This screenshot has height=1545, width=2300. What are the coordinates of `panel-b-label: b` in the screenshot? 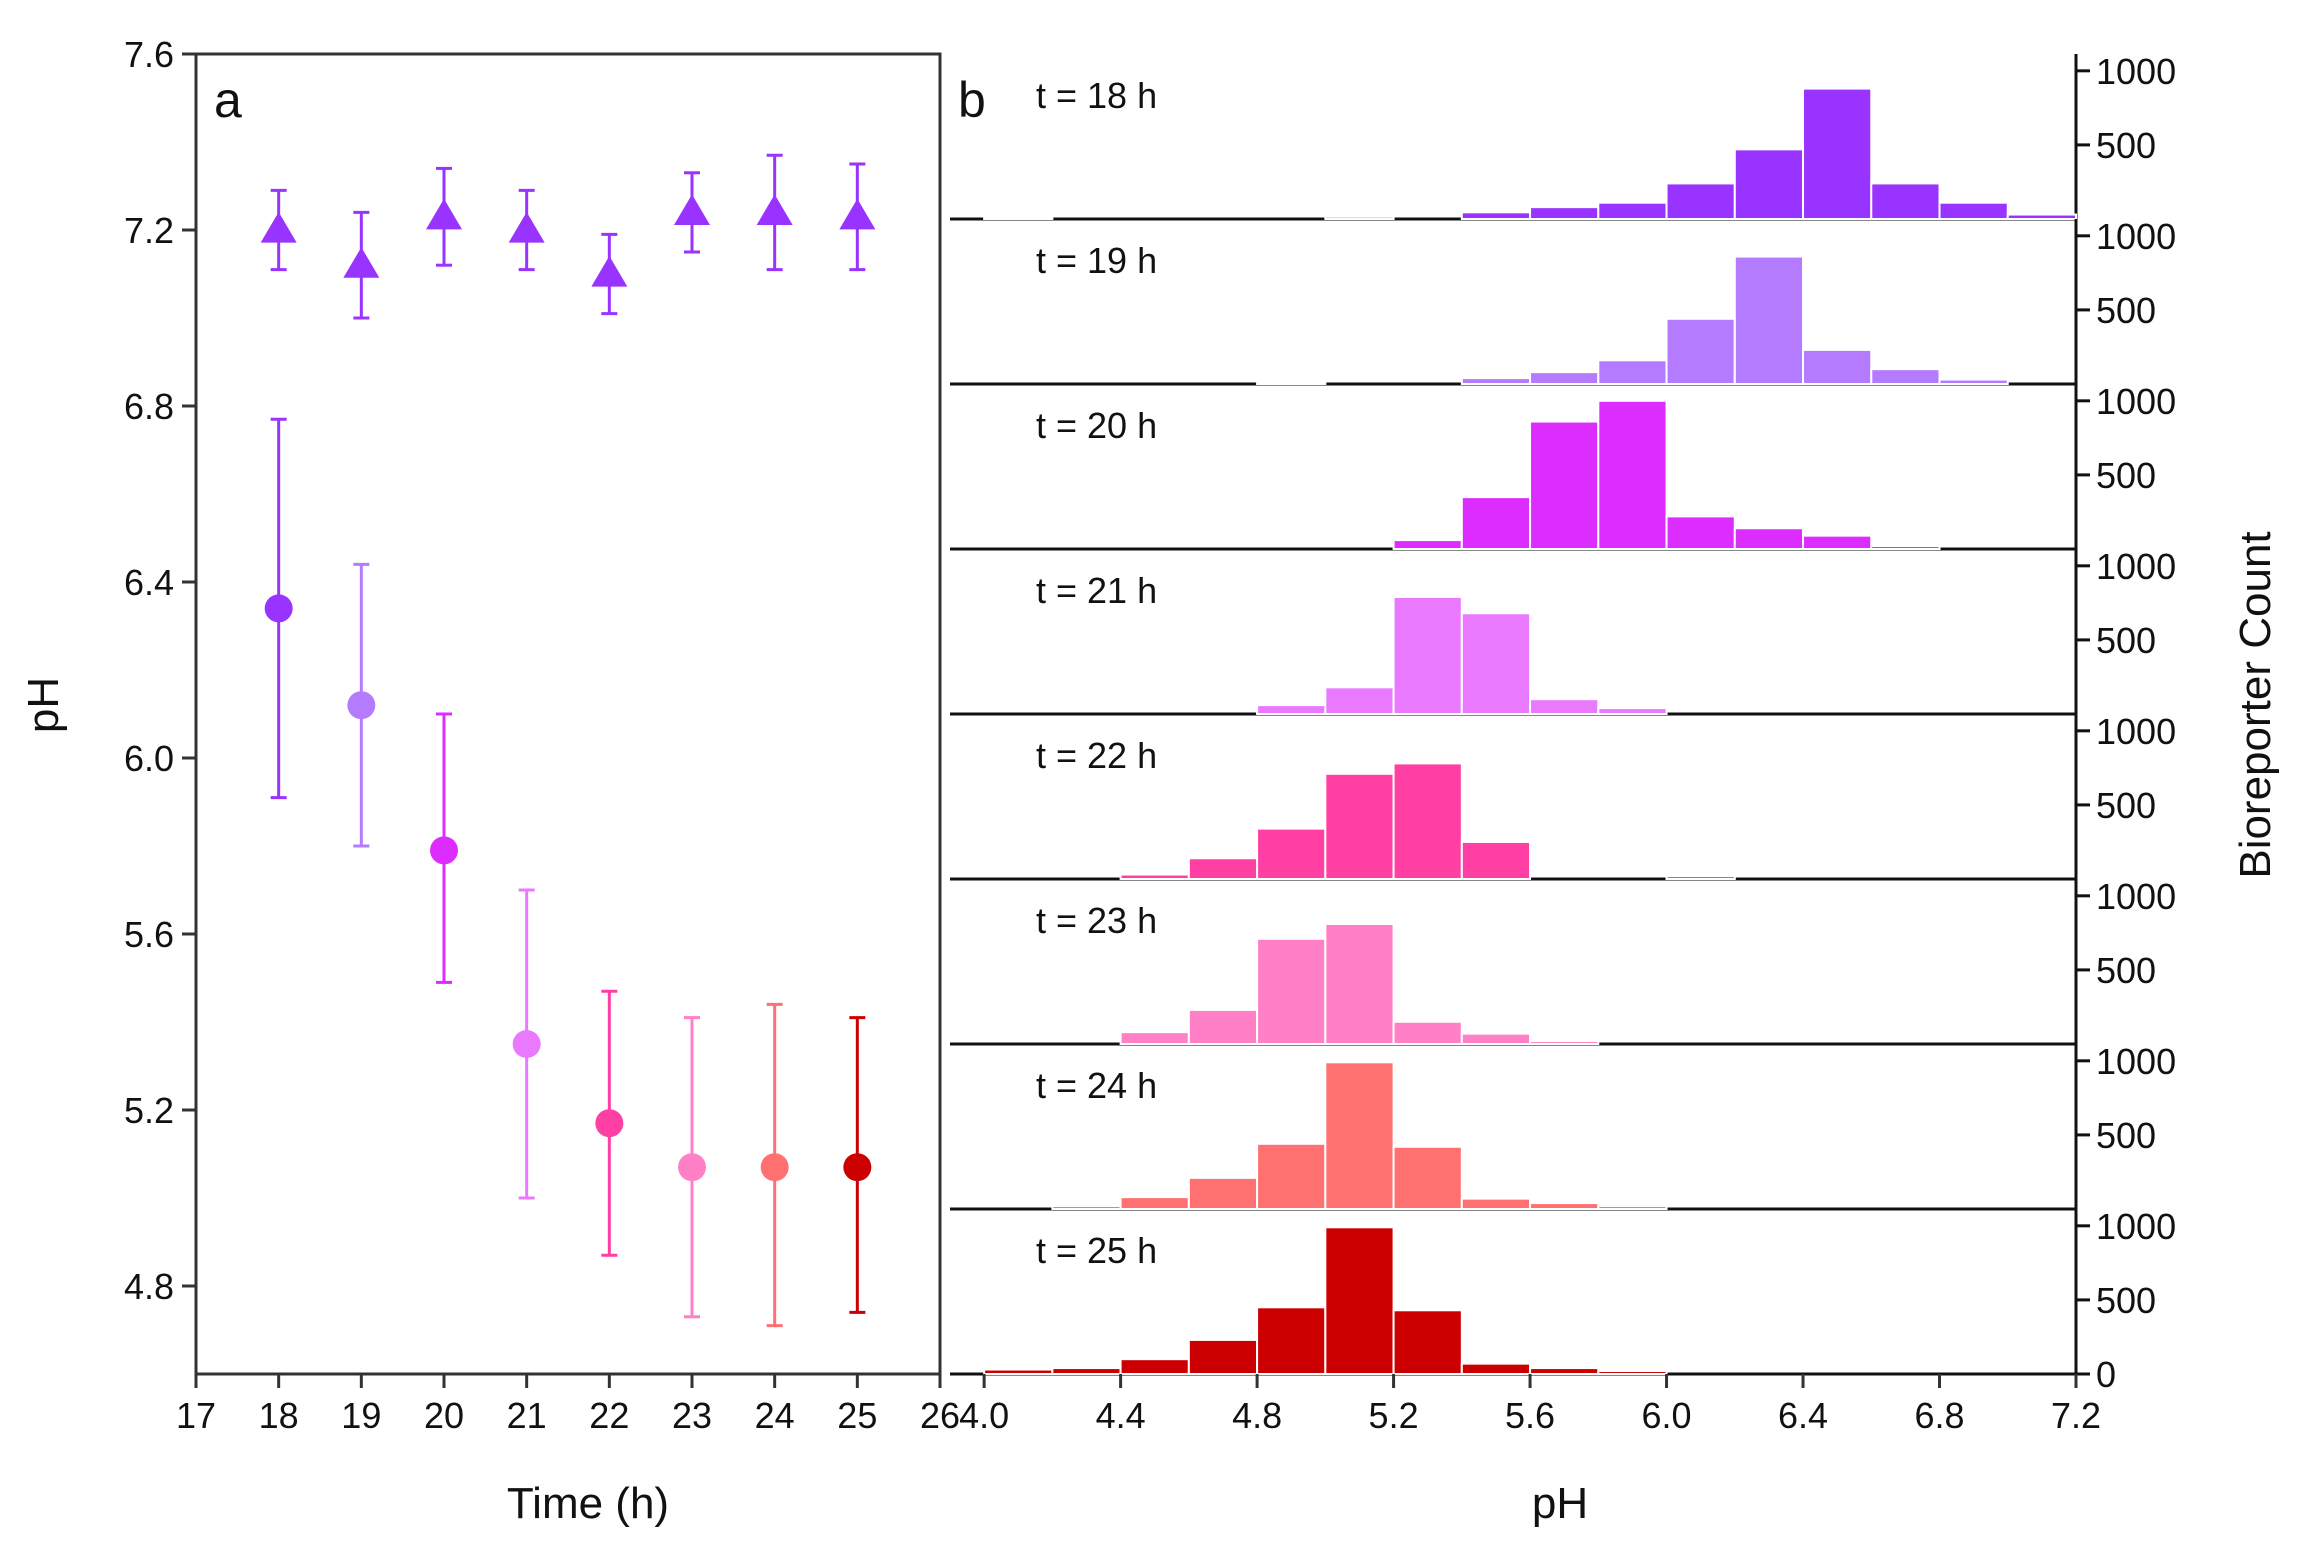 It's located at (972, 100).